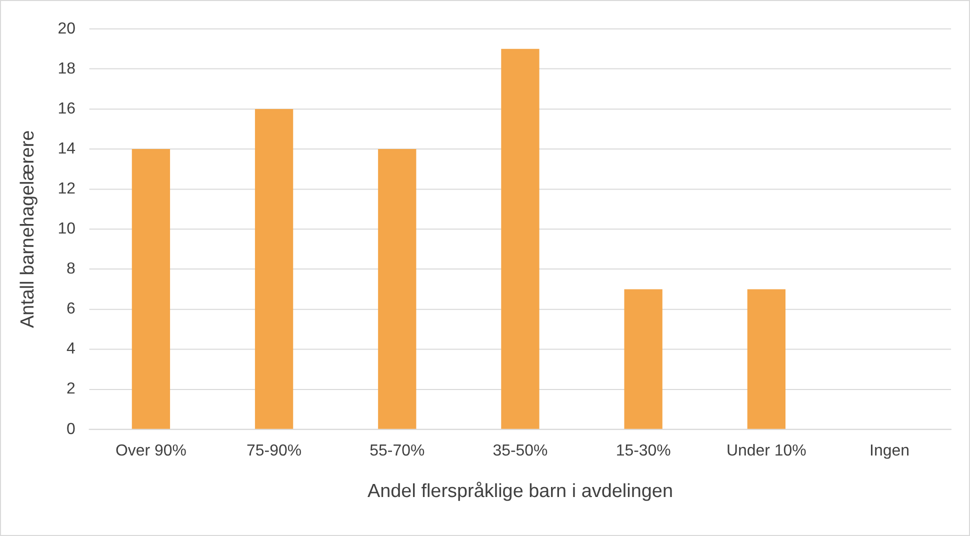 The width and height of the screenshot is (970, 536). Describe the element at coordinates (520, 451) in the screenshot. I see `x-tick-label: 35-50%` at that location.